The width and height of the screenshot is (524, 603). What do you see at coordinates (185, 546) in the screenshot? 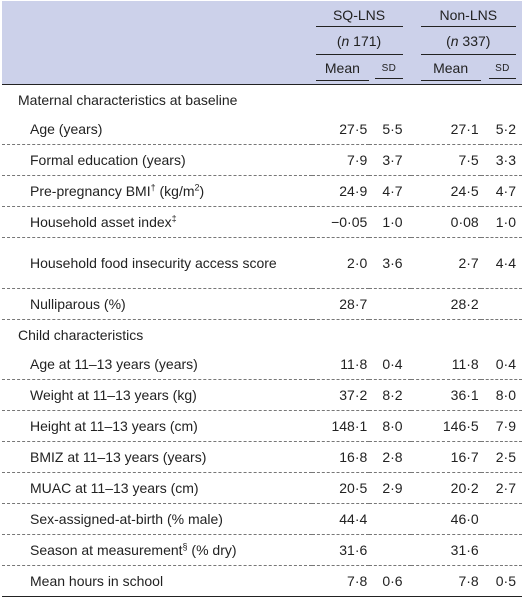
I see `footnote-marker: §` at bounding box center [185, 546].